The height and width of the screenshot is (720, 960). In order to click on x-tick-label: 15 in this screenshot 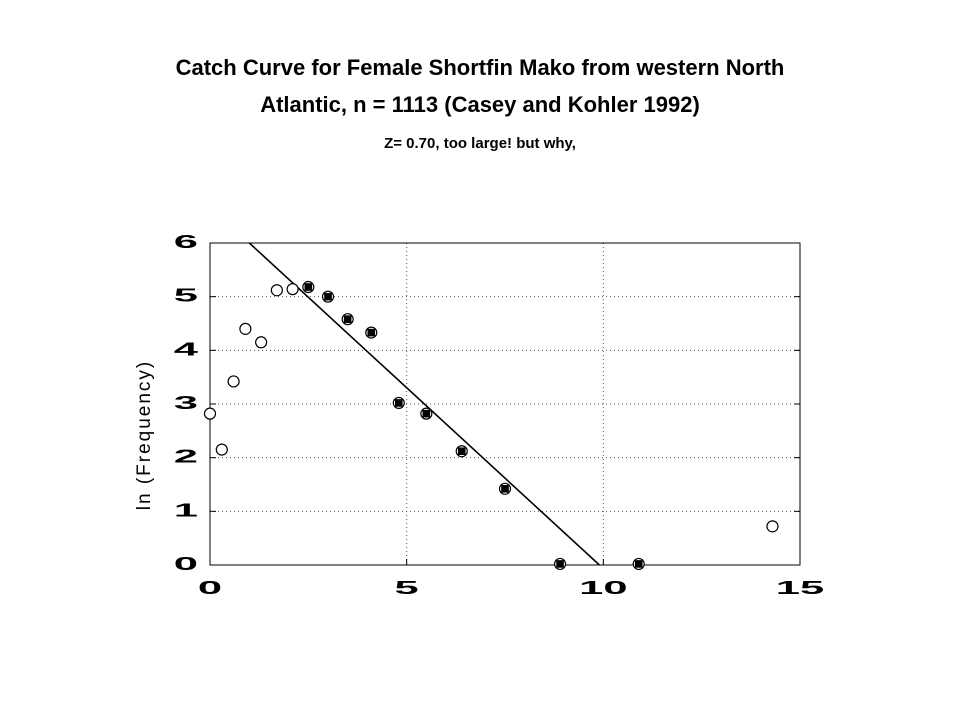, I will do `click(800, 588)`.